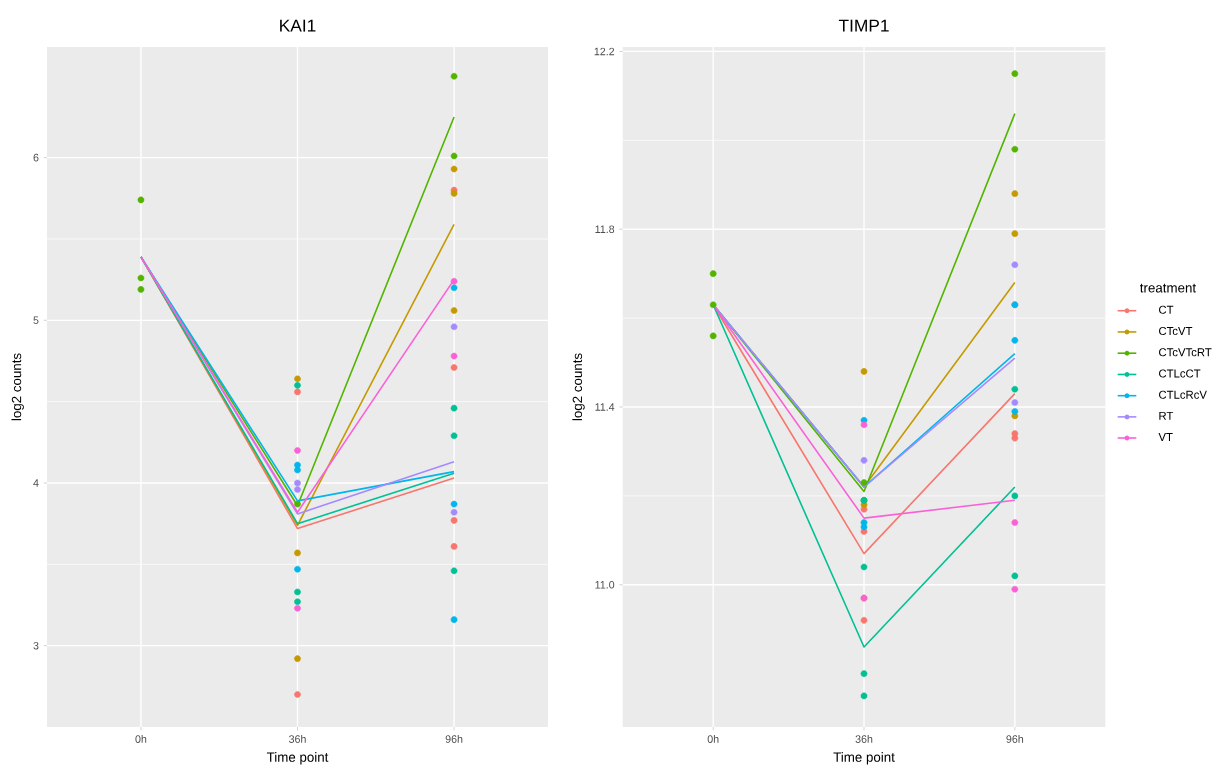  What do you see at coordinates (36, 320) in the screenshot?
I see `y-tick-label: 5` at bounding box center [36, 320].